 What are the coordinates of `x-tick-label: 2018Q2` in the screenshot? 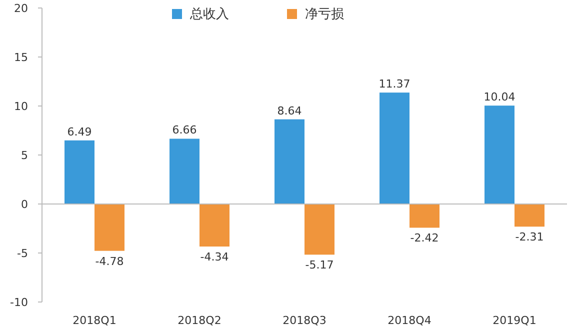 It's located at (200, 320).